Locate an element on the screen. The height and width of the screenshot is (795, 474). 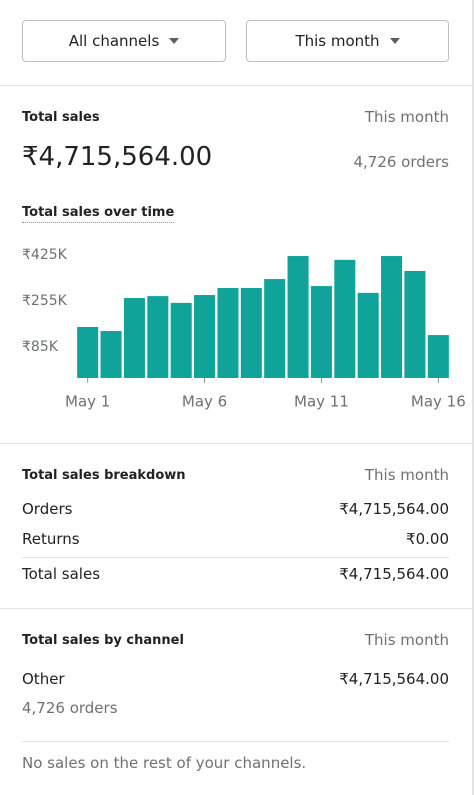
order-count: 4,726 orders is located at coordinates (401, 162).